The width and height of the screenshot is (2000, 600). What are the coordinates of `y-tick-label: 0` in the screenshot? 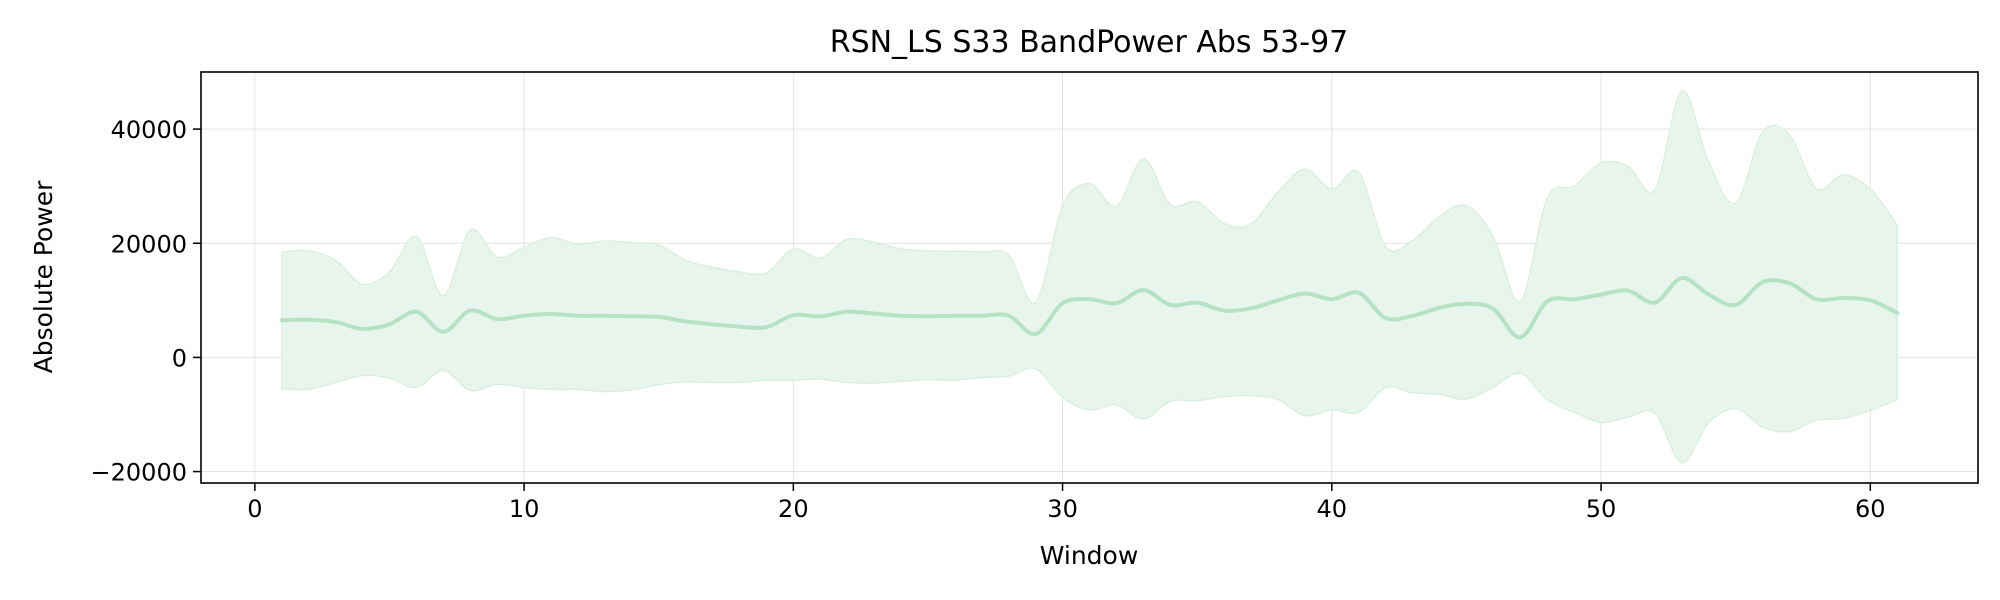 It's located at (179, 358).